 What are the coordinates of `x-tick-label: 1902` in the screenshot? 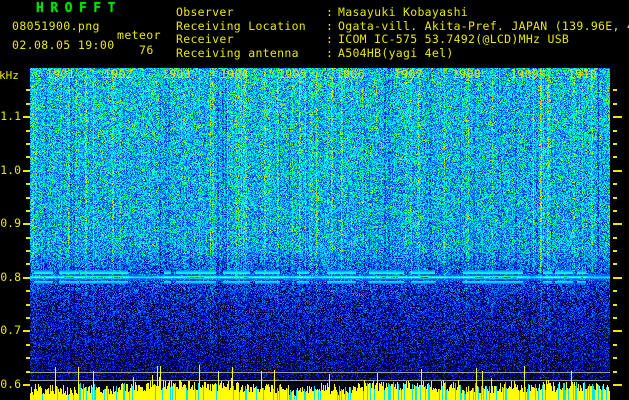 It's located at (118, 74).